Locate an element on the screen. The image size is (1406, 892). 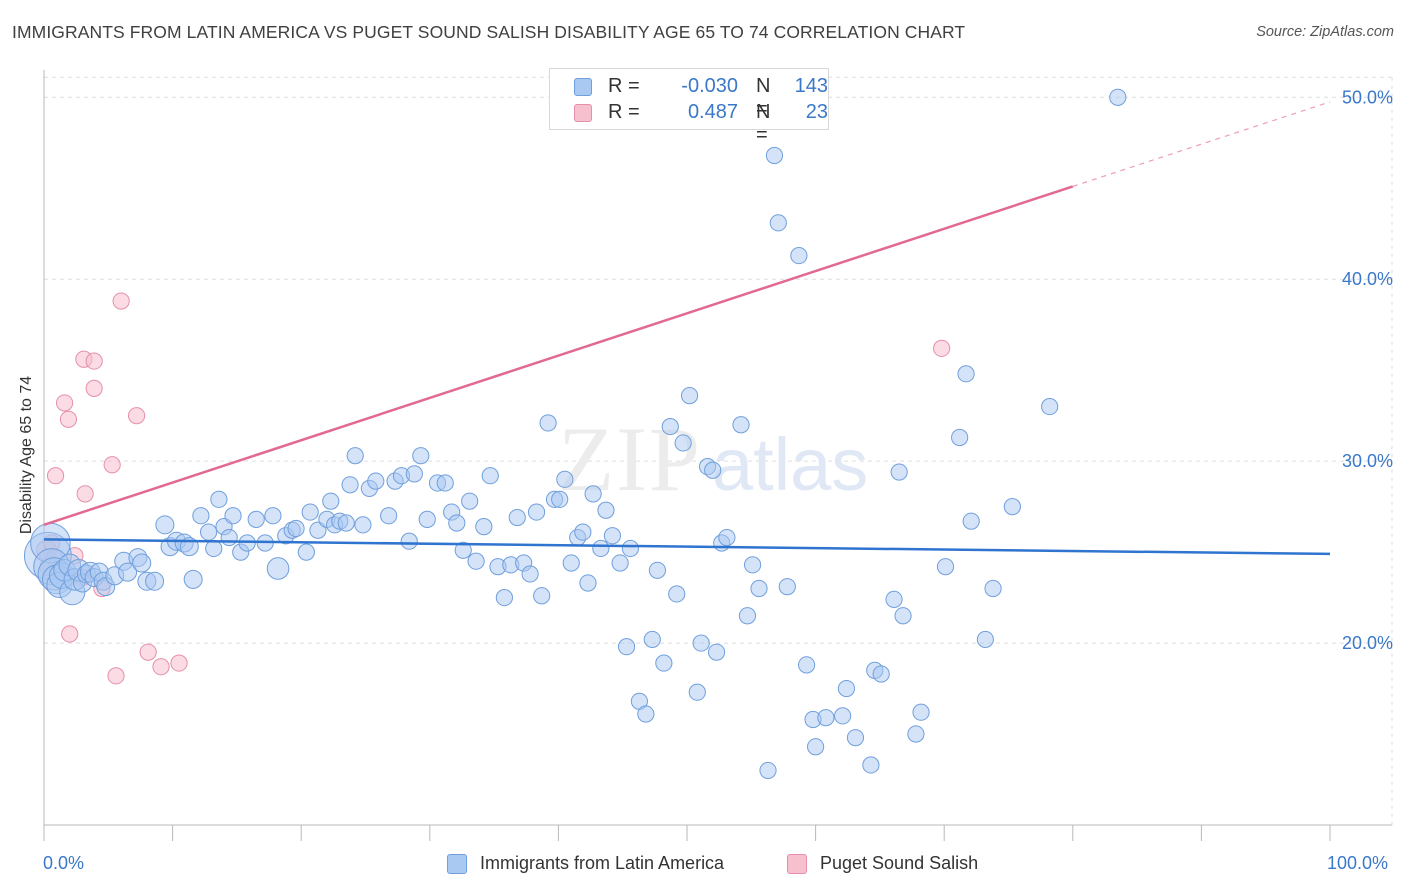
x-tick-label-max: 100.0% is located at coordinates (1358, 863).